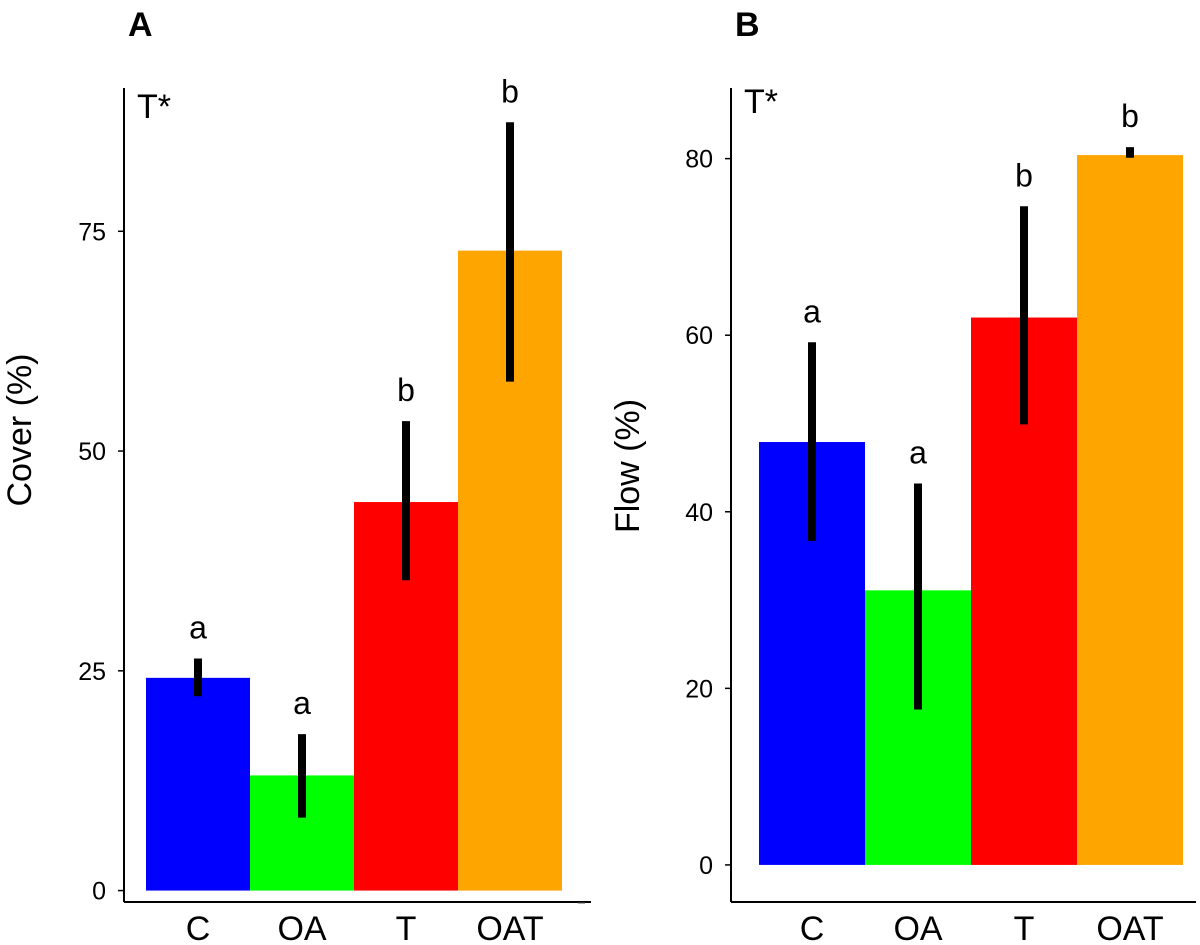 The image size is (1200, 945). I want to click on panel-letter: B, so click(747, 25).